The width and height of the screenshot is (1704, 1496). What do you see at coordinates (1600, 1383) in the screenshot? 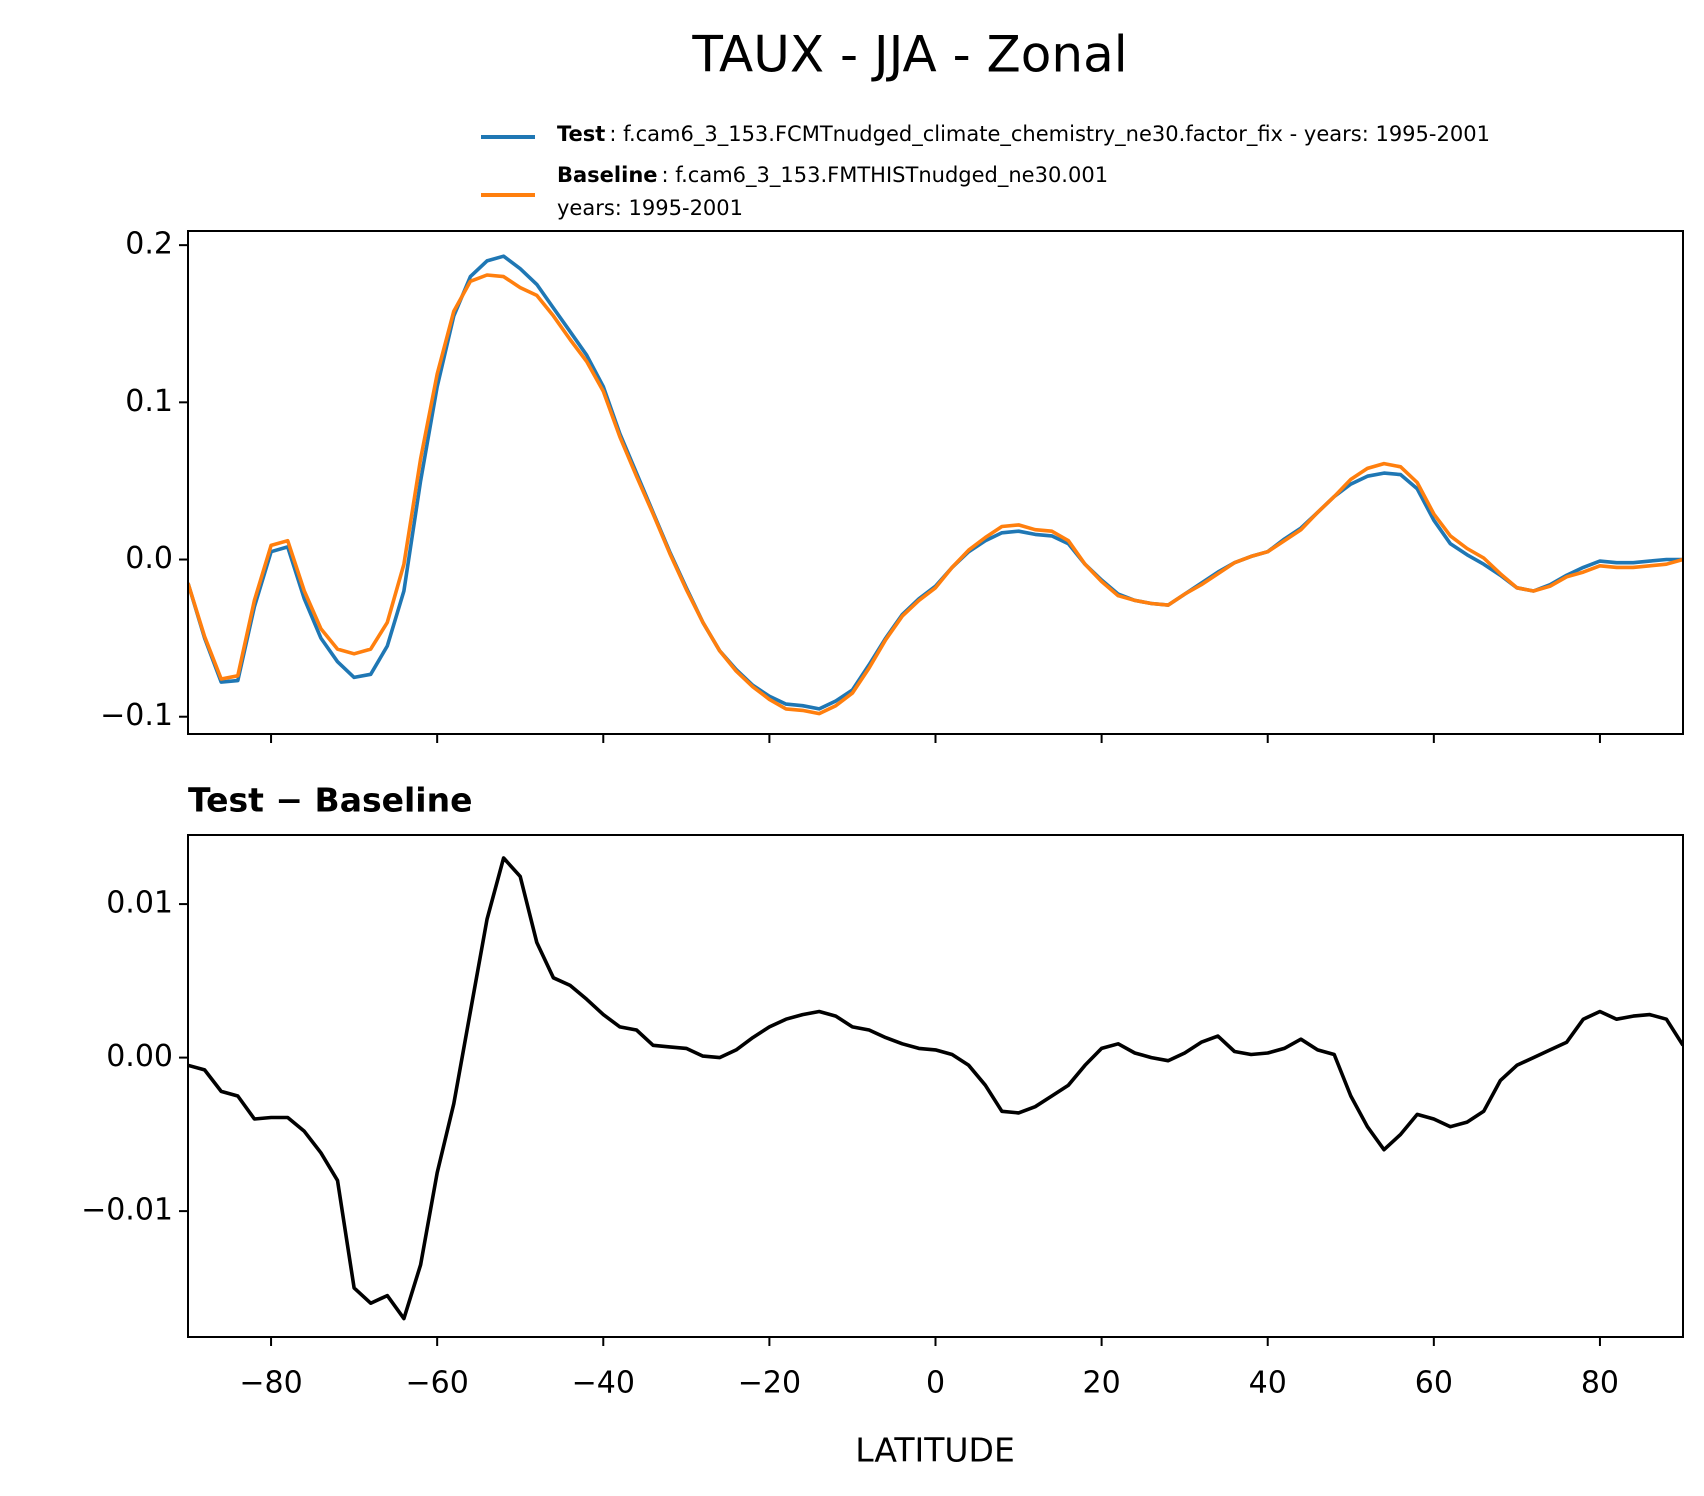
I see `x-tick-label: 80` at bounding box center [1600, 1383].